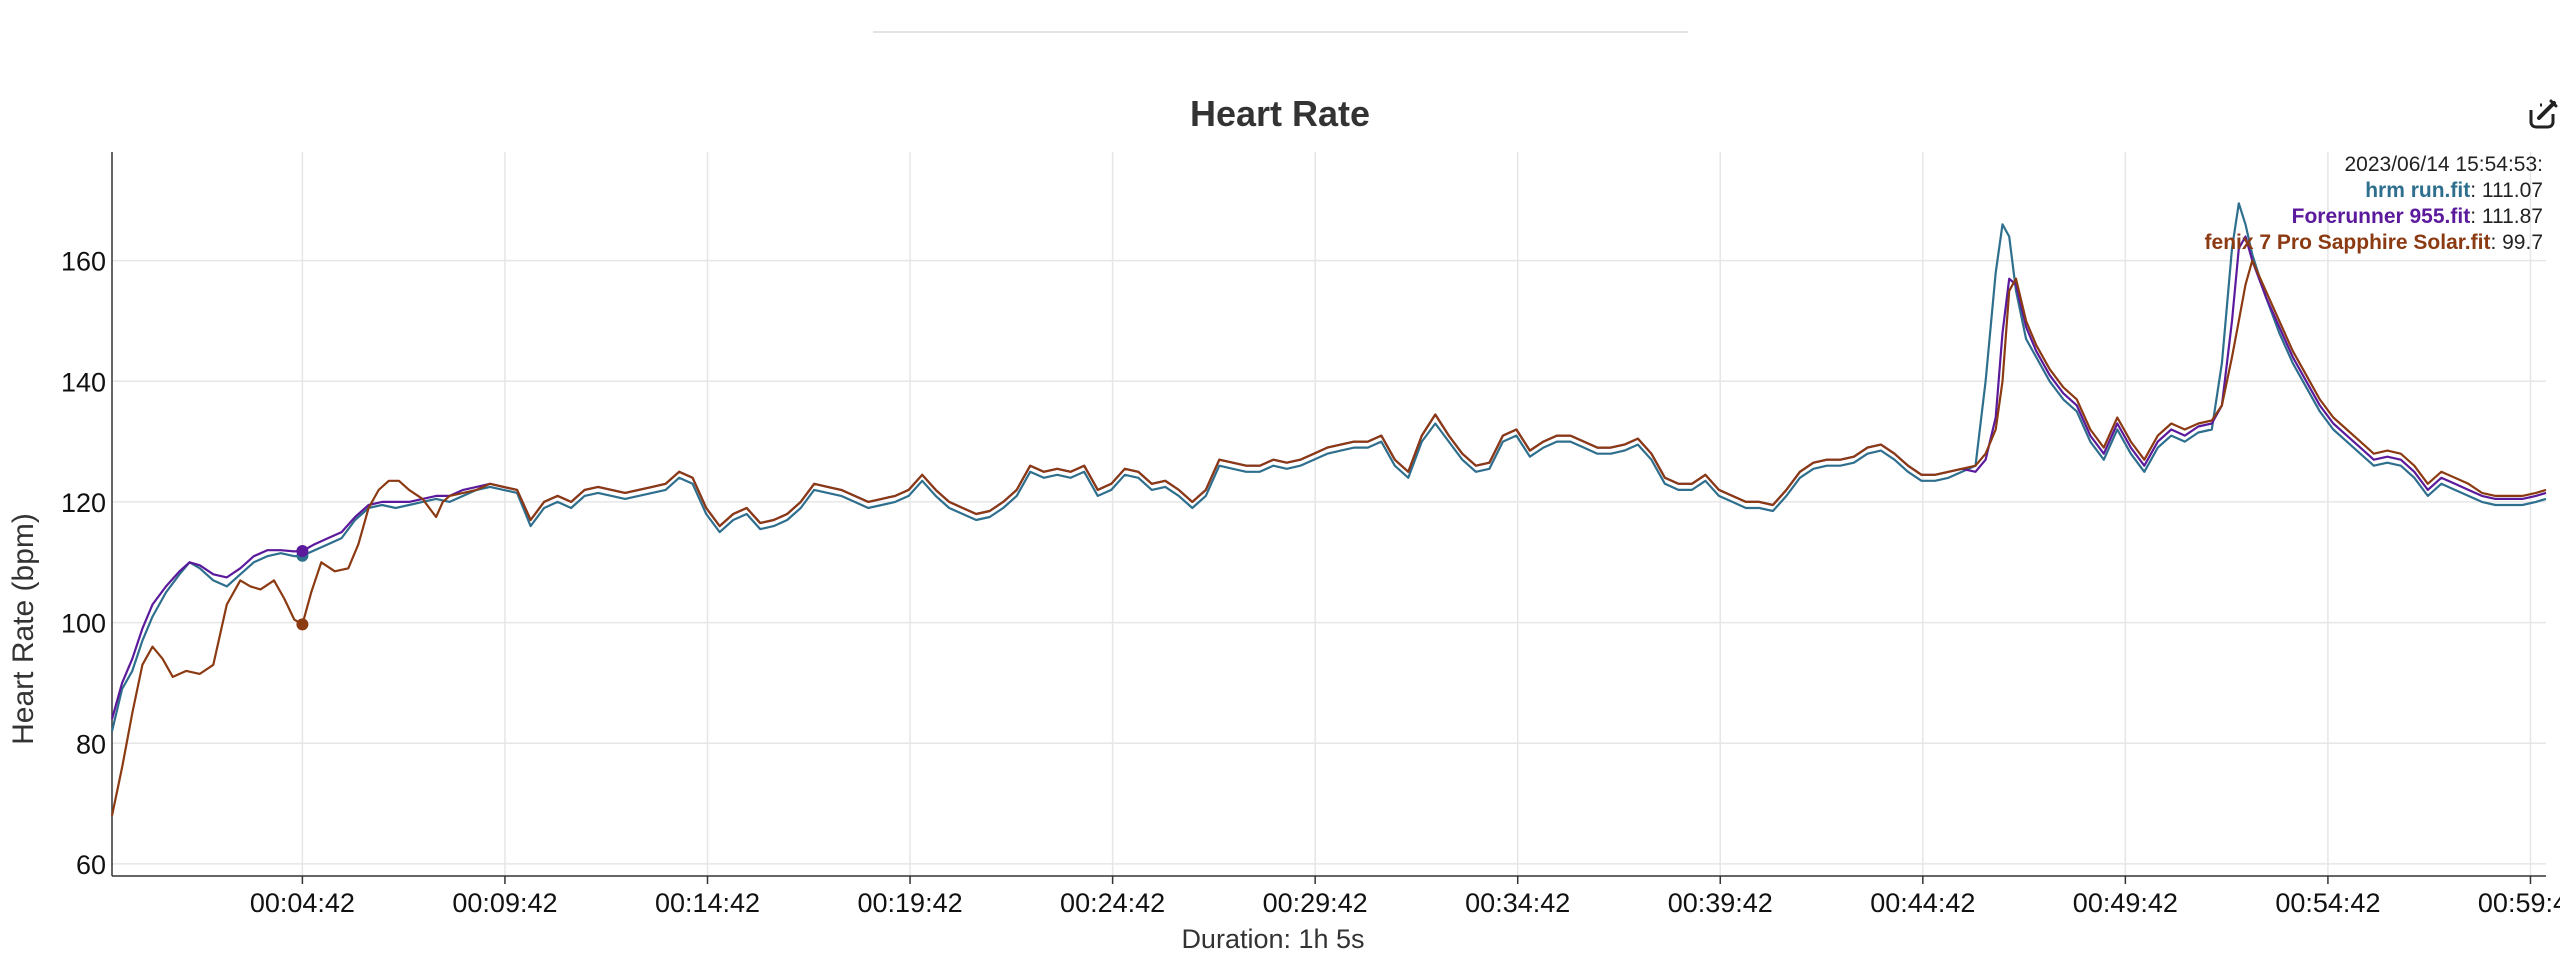 This screenshot has width=2560, height=962. What do you see at coordinates (910, 903) in the screenshot?
I see `x-tick-label-00-19-42: 00:19:42` at bounding box center [910, 903].